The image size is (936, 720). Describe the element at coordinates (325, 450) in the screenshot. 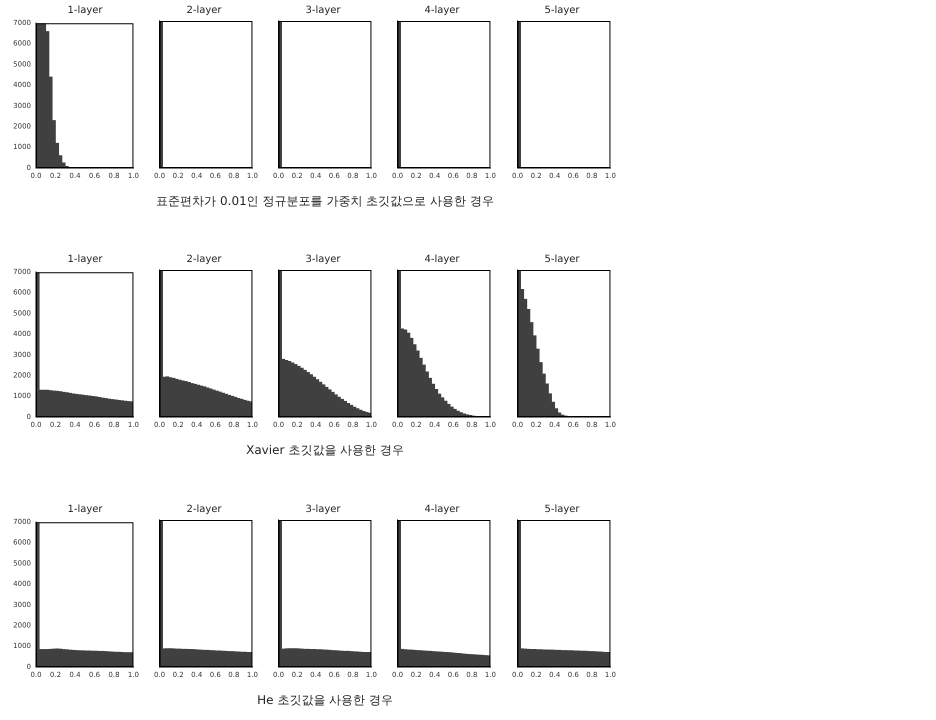

I see `text: Xavier 초깃값을 사용한 경우` at that location.